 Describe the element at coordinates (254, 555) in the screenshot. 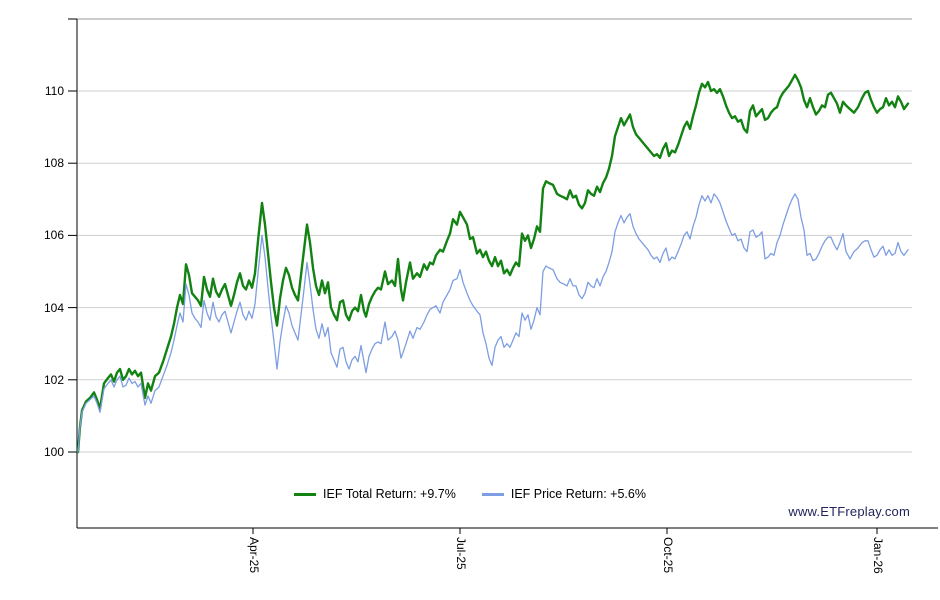

I see `x-axis-label-Apr-25: Apr-25` at that location.